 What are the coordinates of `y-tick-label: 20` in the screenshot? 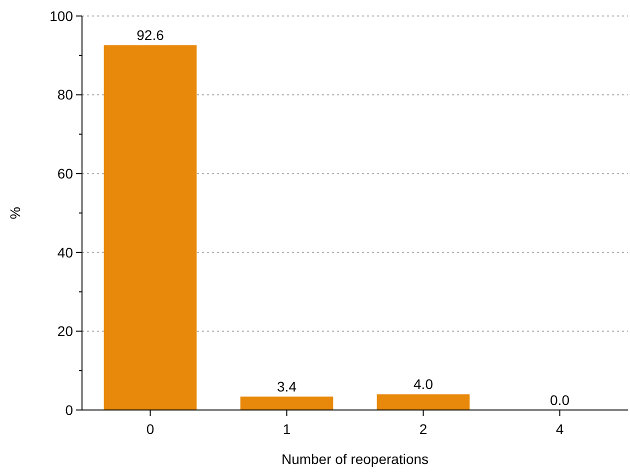 It's located at (65, 331).